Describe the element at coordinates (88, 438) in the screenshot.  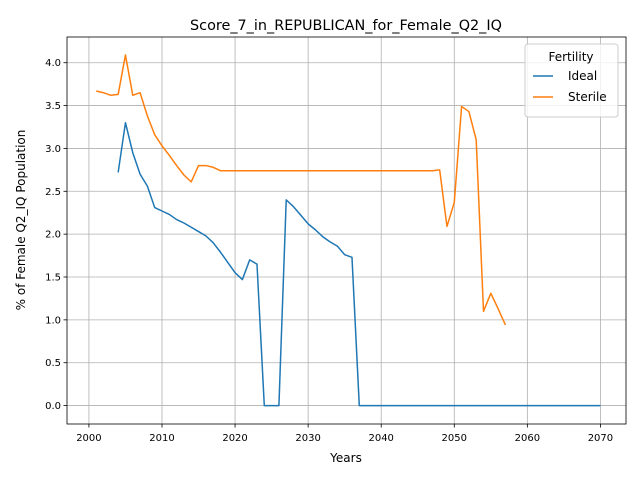
I see `x-tick-label: 2000` at that location.